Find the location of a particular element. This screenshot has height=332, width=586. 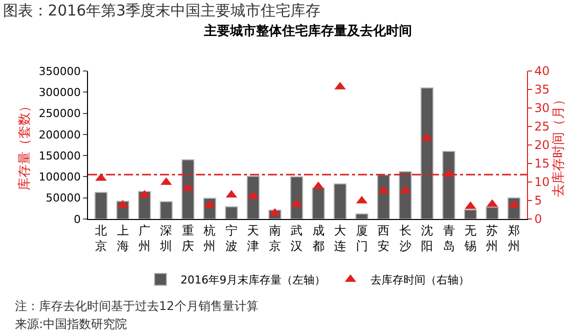

x-tick-label: 重庆 is located at coordinates (188, 238).